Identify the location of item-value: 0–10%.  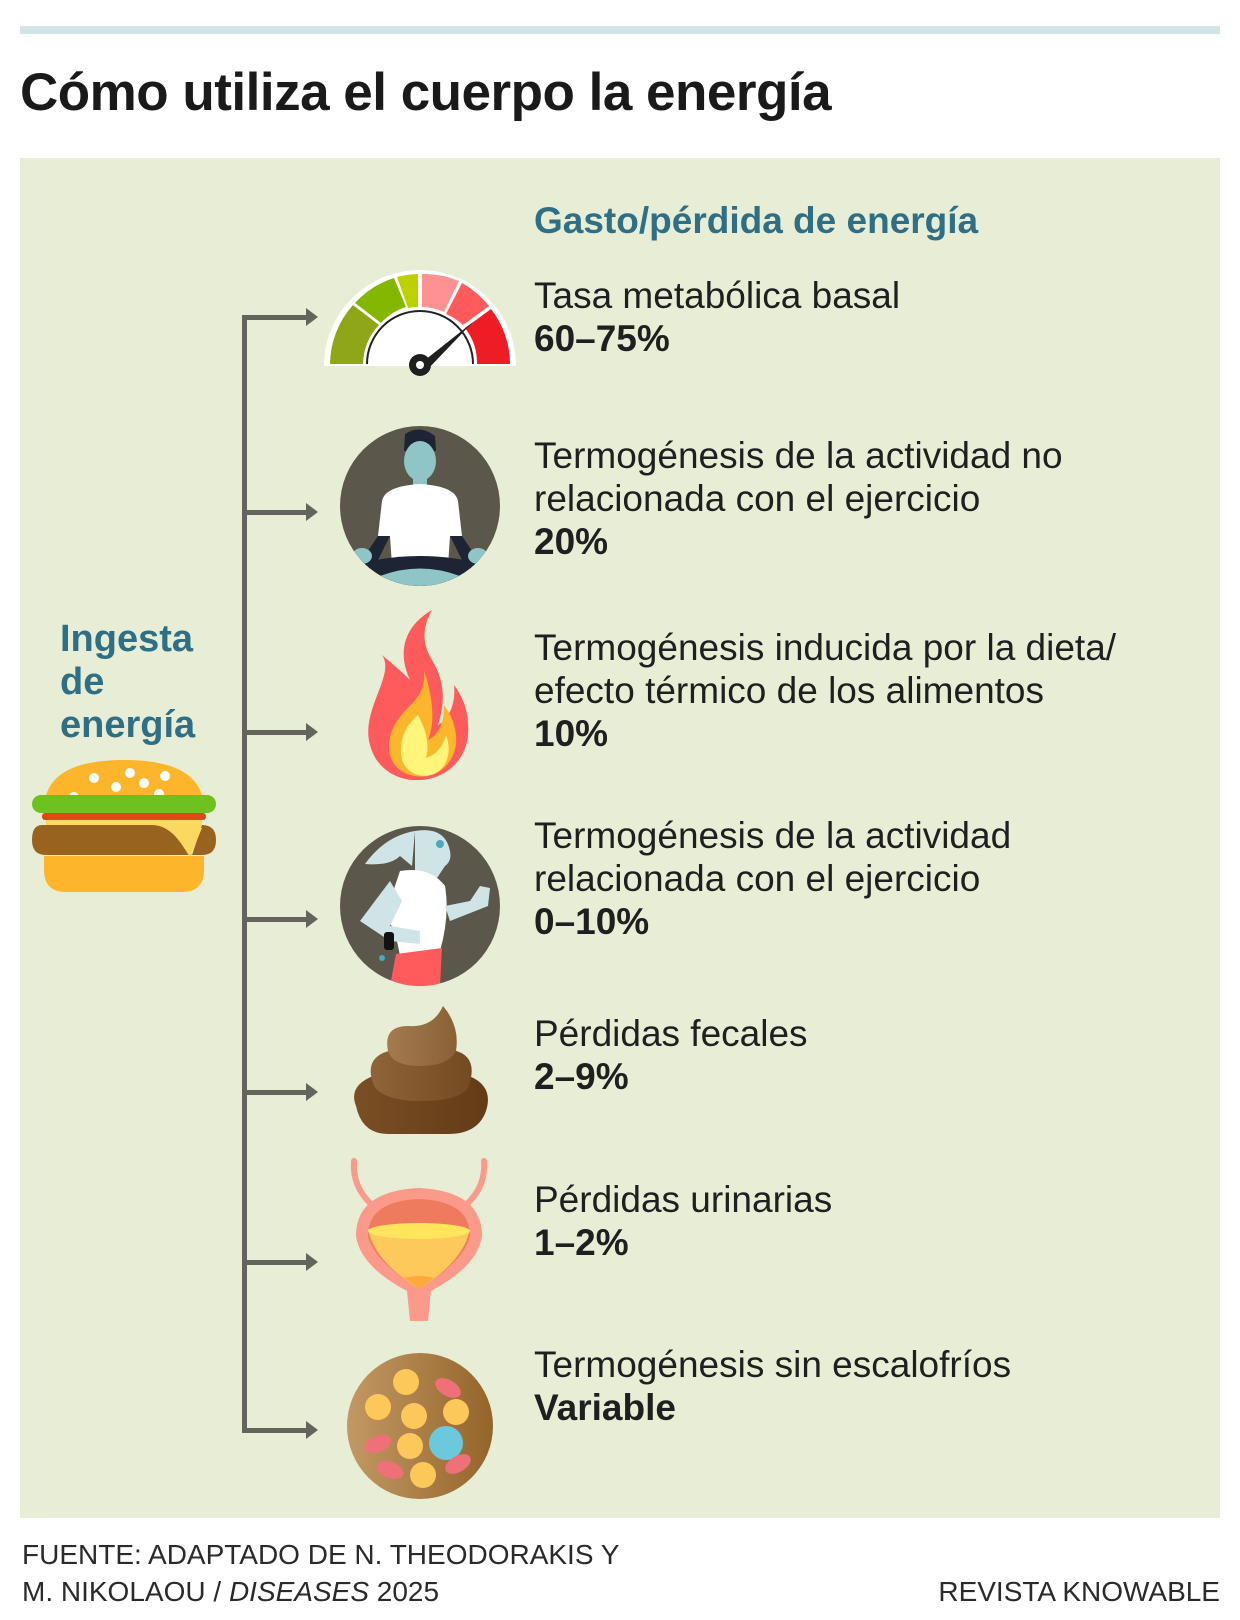
(592, 921).